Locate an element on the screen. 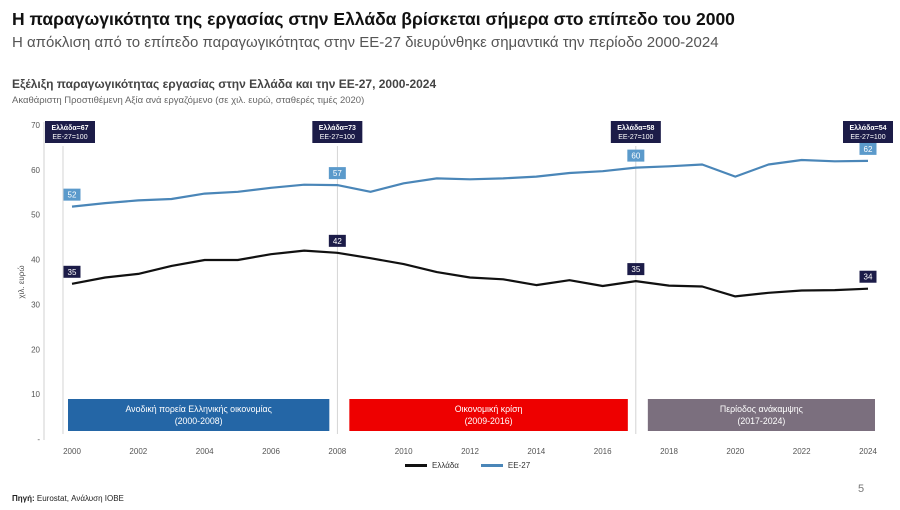 Image resolution: width=900 pixels, height=510 pixels. chart-legend: Ελλάδα ΕΕ-27 is located at coordinates (467, 465).